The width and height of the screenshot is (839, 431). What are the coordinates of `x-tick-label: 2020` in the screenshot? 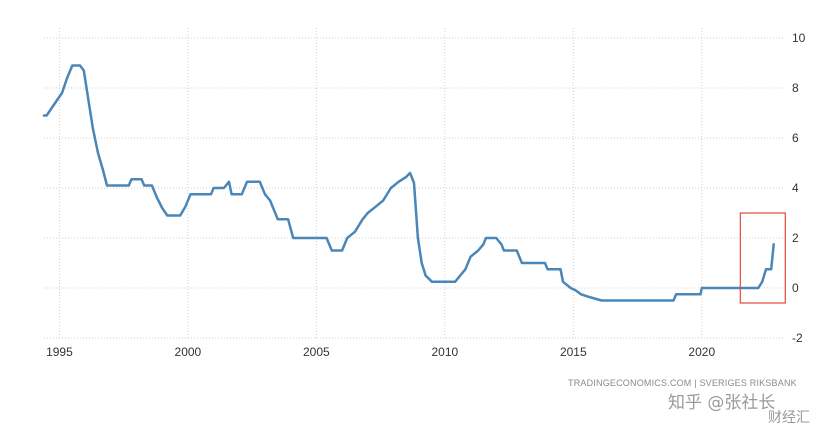 It's located at (701, 352).